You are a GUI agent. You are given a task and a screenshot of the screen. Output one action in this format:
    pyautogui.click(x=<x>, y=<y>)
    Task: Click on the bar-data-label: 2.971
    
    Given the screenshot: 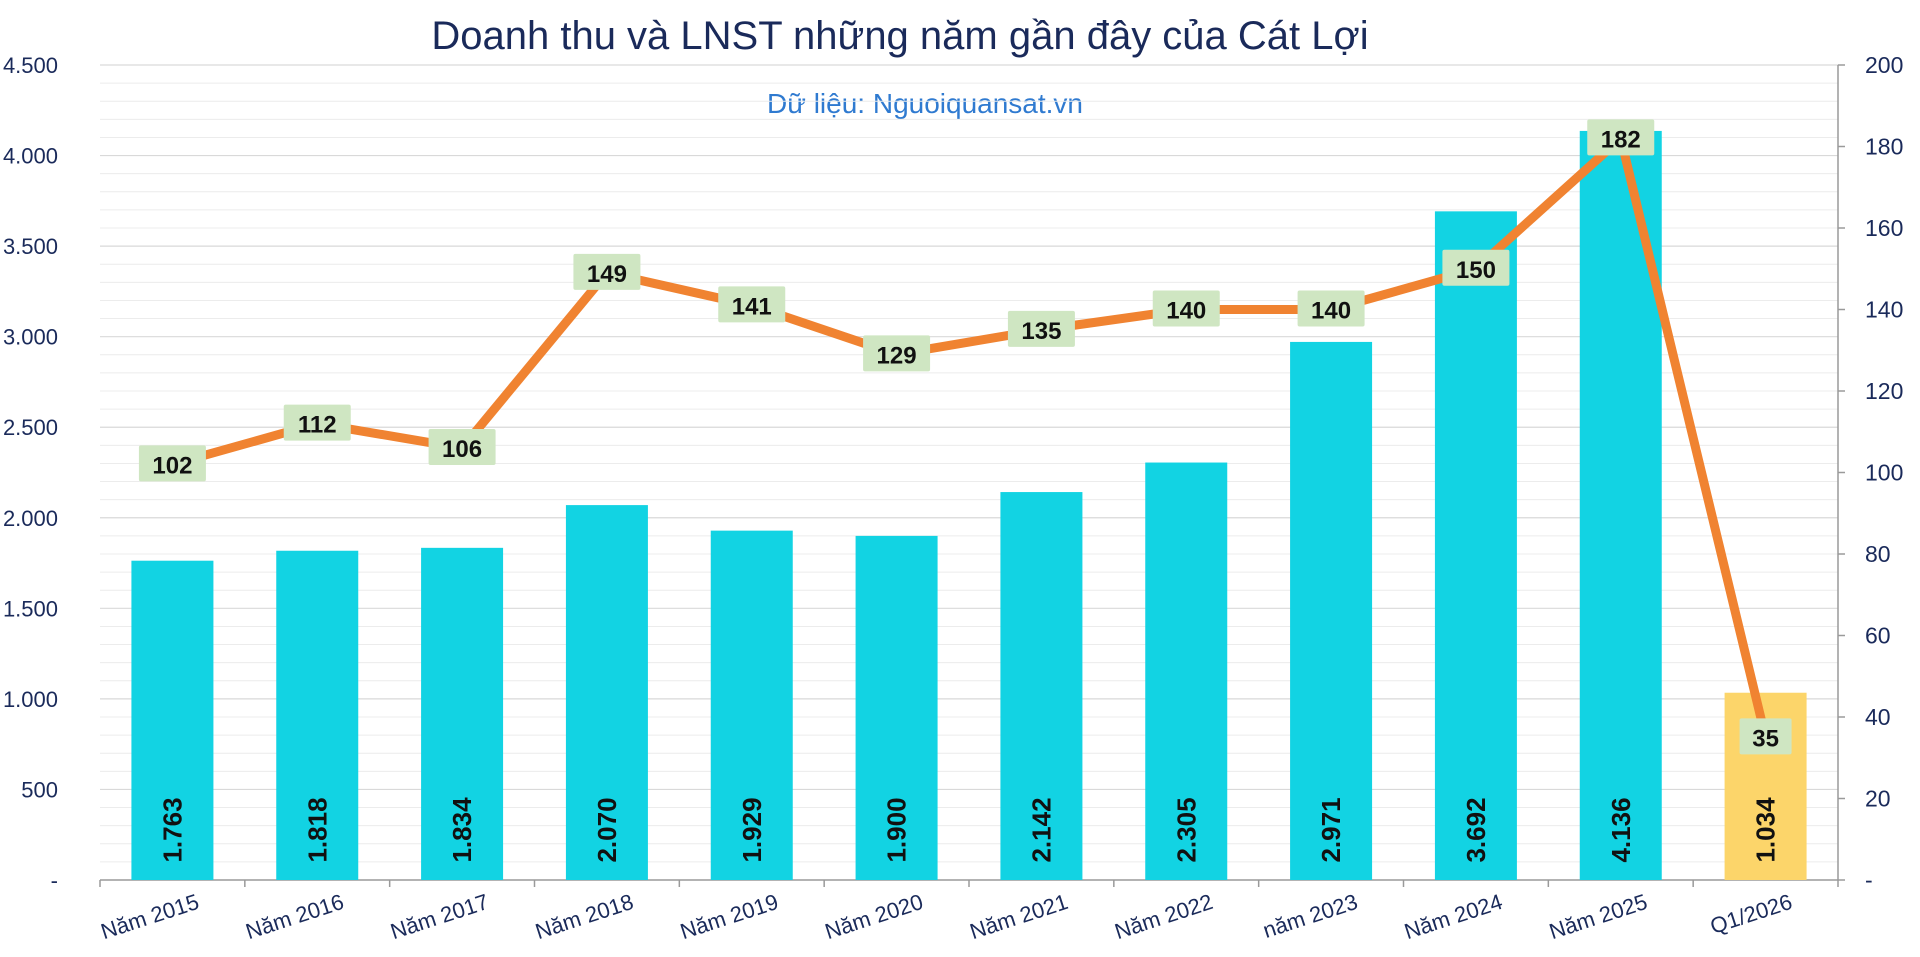 What is the action you would take?
    pyautogui.click(x=1331, y=829)
    